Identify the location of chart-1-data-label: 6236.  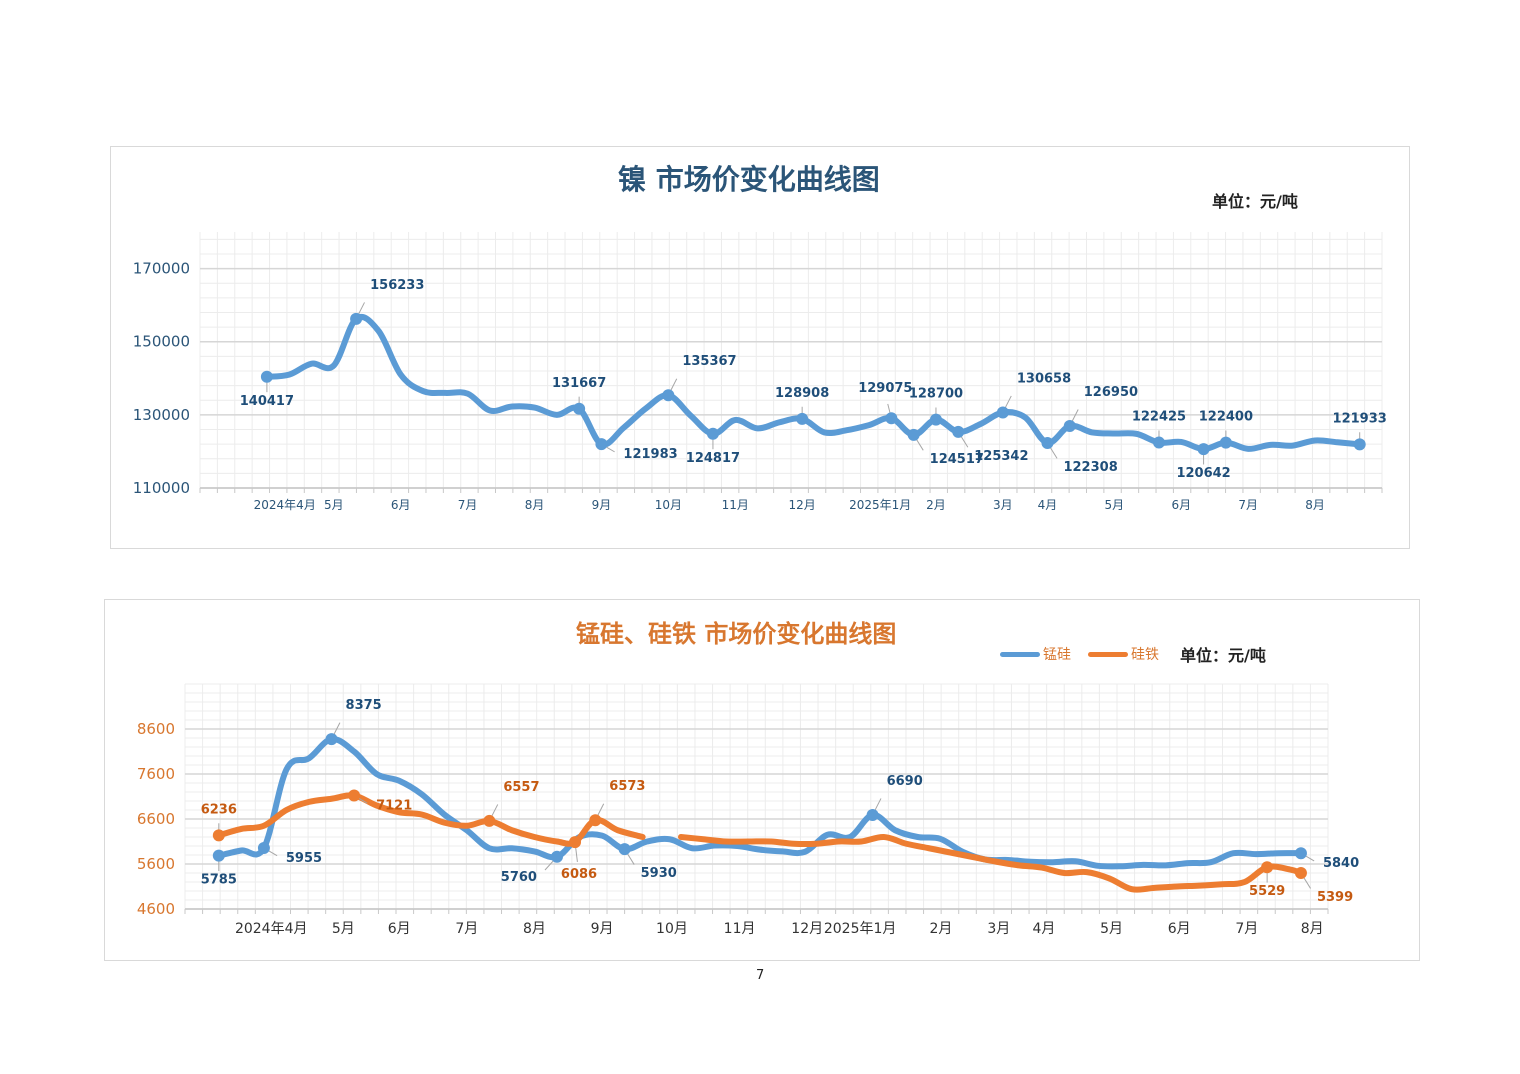
(219, 809).